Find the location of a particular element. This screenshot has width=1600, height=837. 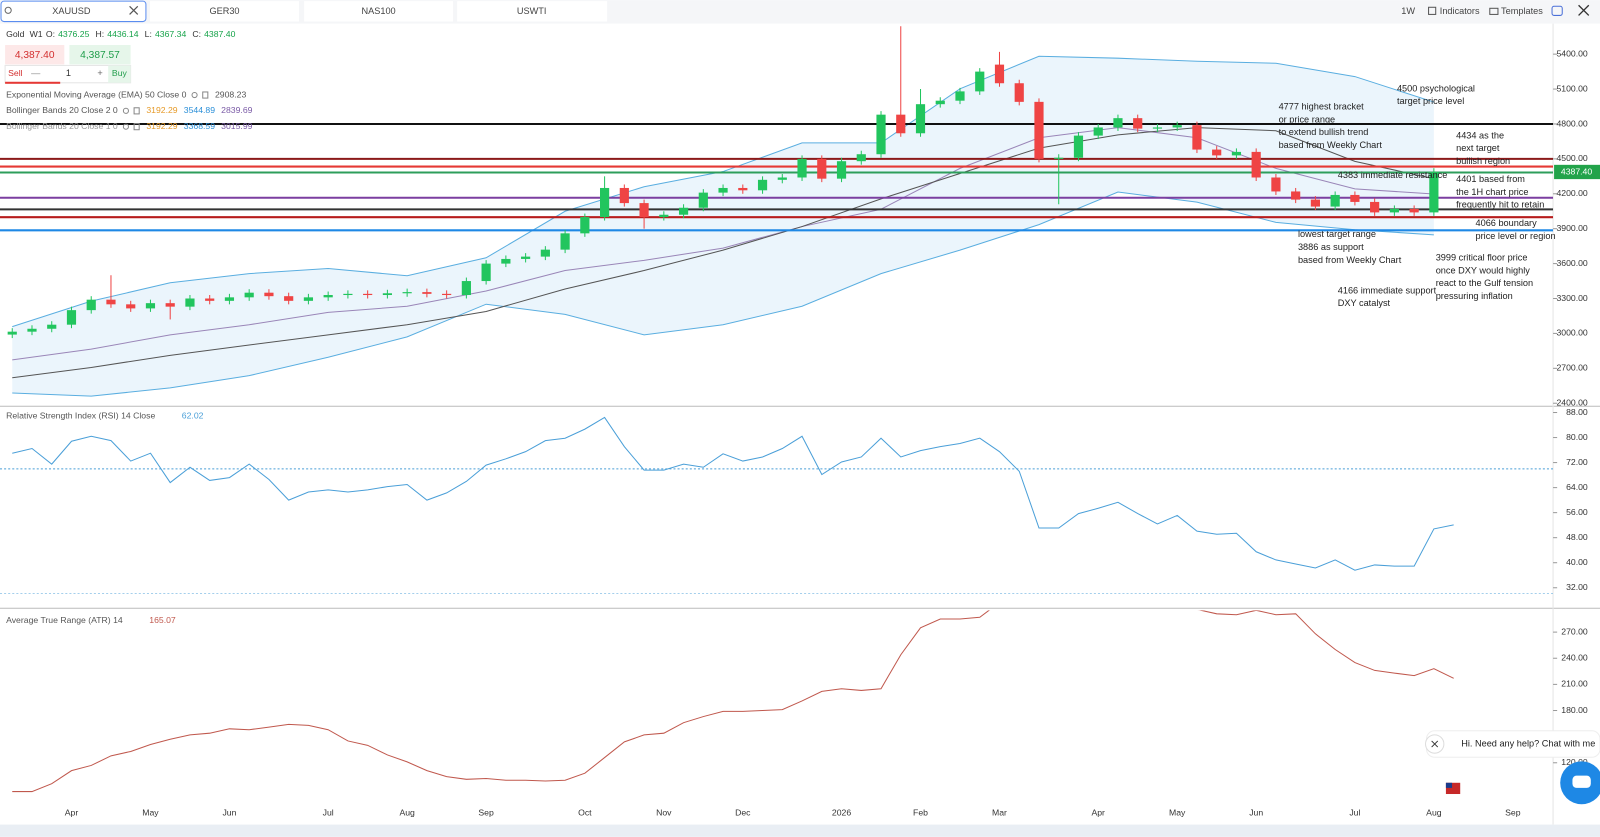

sell-price: 4,387.40 is located at coordinates (35, 55).